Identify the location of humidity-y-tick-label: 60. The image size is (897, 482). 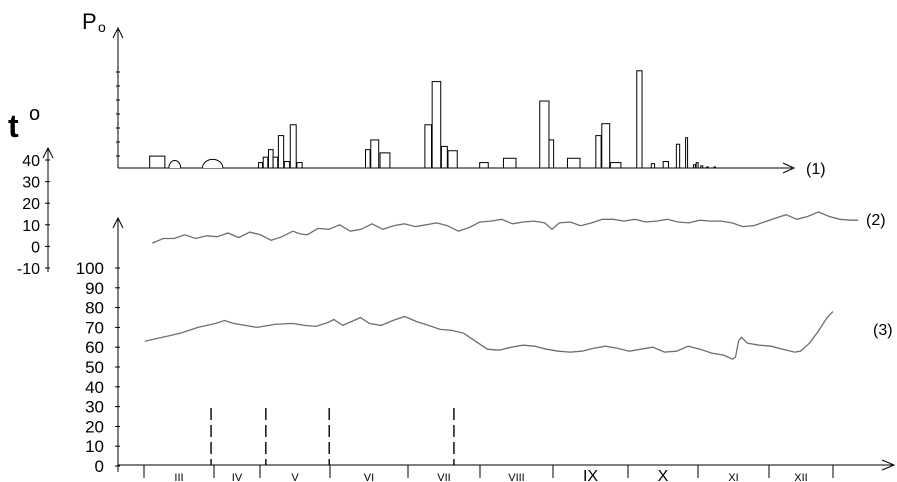
(94, 347).